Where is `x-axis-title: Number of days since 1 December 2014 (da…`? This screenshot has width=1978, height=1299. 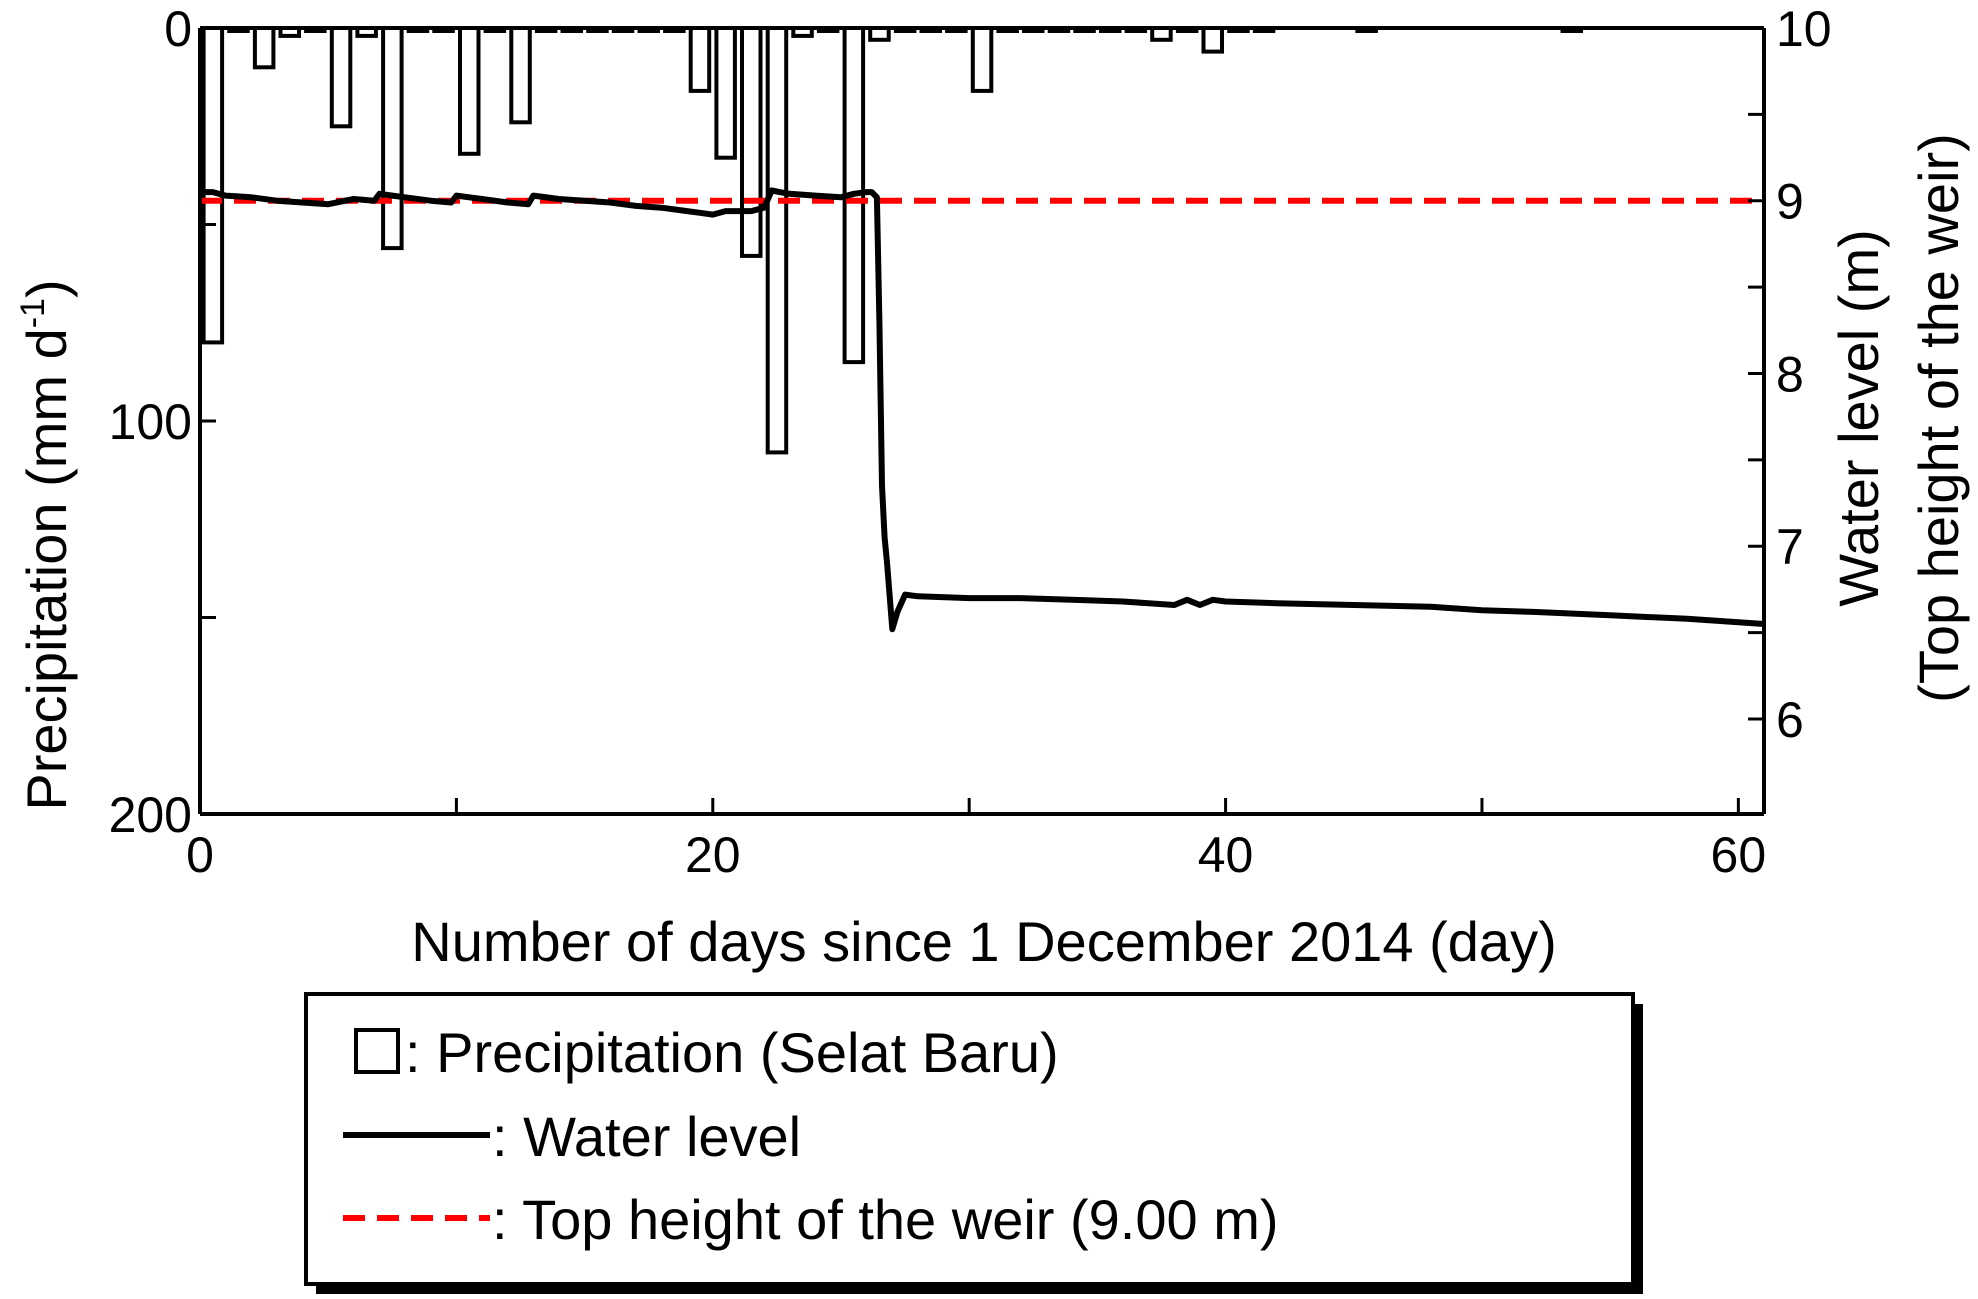 x-axis-title: Number of days since 1 December 2014 (da… is located at coordinates (983, 941).